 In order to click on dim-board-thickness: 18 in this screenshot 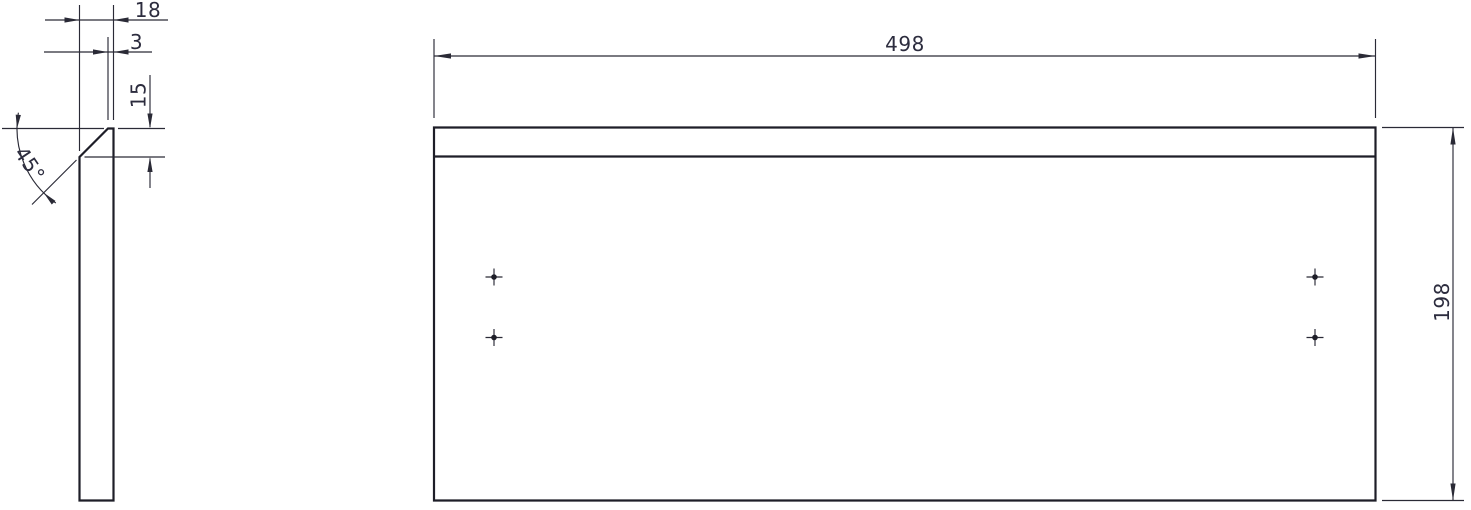, I will do `click(106, 75)`.